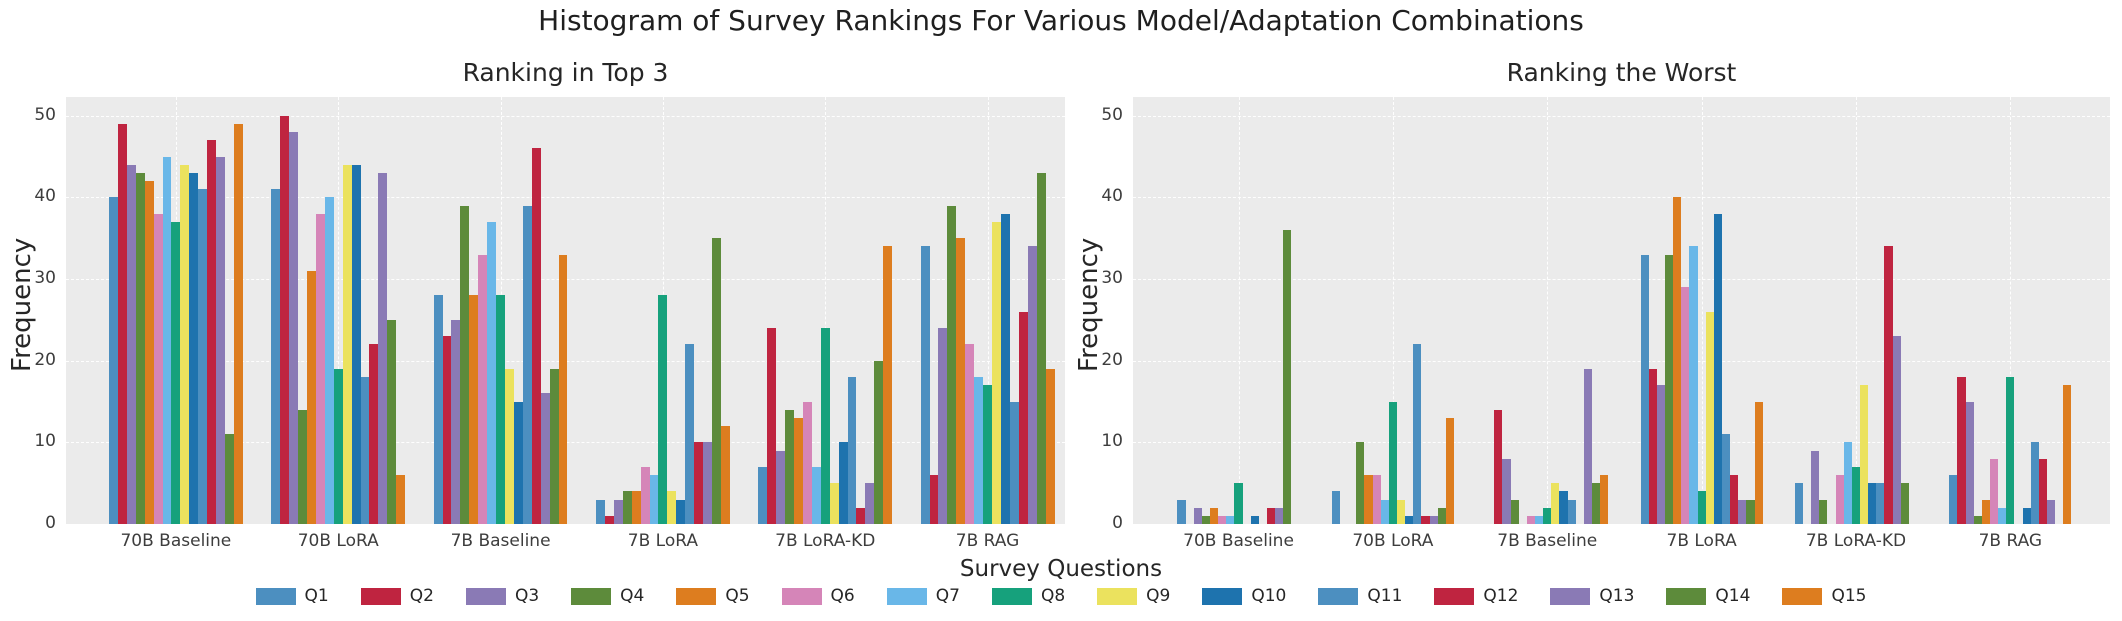  What do you see at coordinates (1023, 417) in the screenshot?
I see `bar-Q12-7B-RAG` at bounding box center [1023, 417].